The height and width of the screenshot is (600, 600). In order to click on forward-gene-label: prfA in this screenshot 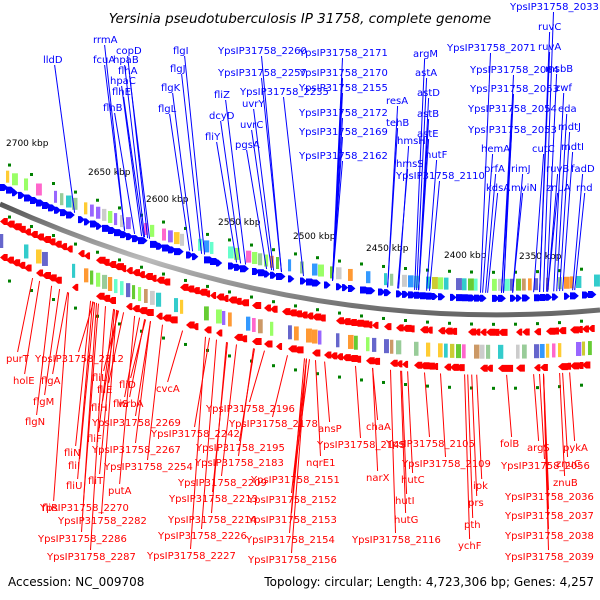, I will do `click(494, 169)`.